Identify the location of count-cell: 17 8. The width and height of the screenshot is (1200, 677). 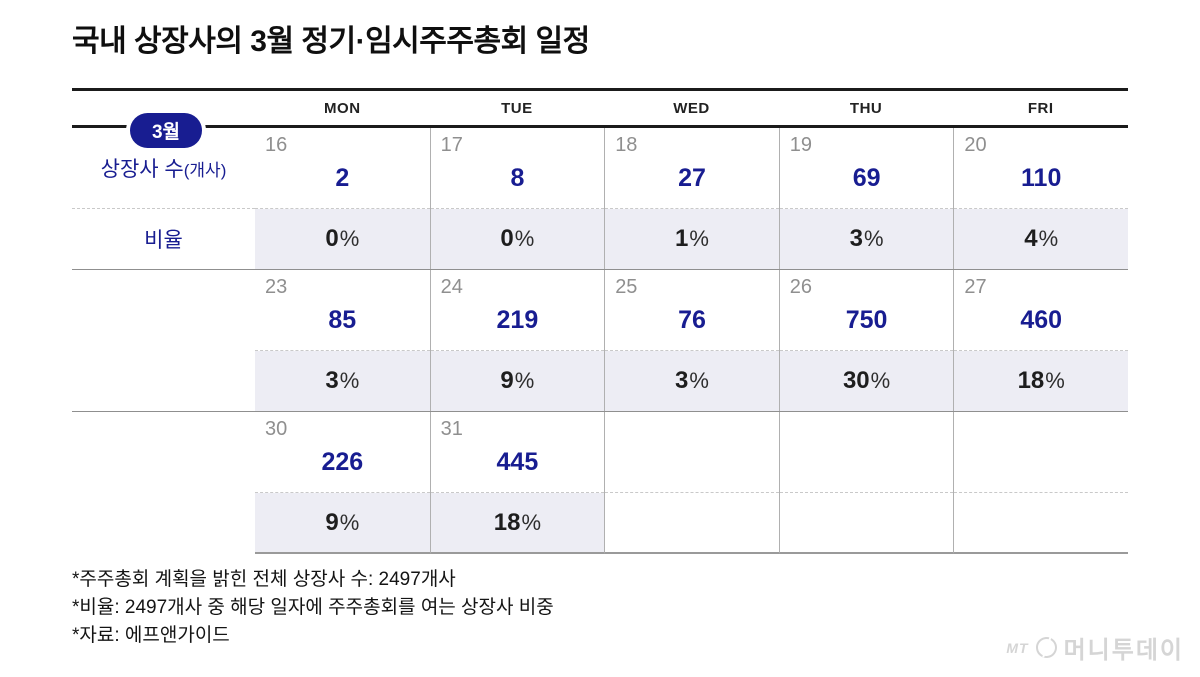
(517, 168).